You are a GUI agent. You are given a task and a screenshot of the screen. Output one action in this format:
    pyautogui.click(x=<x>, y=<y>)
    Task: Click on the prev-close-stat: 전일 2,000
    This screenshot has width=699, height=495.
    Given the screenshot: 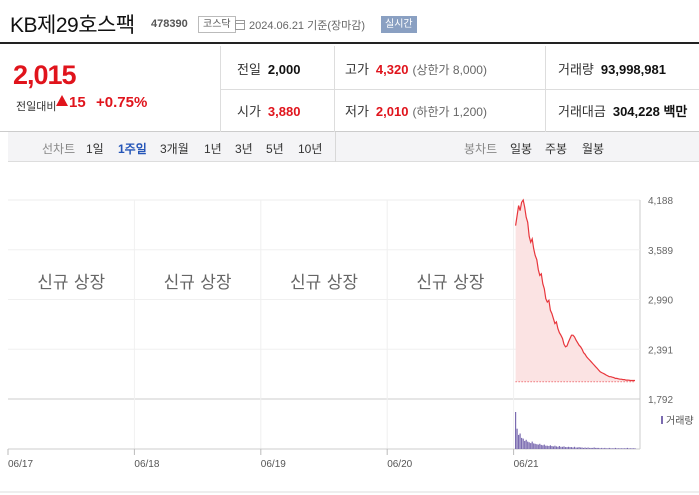 What is the action you would take?
    pyautogui.click(x=268, y=68)
    